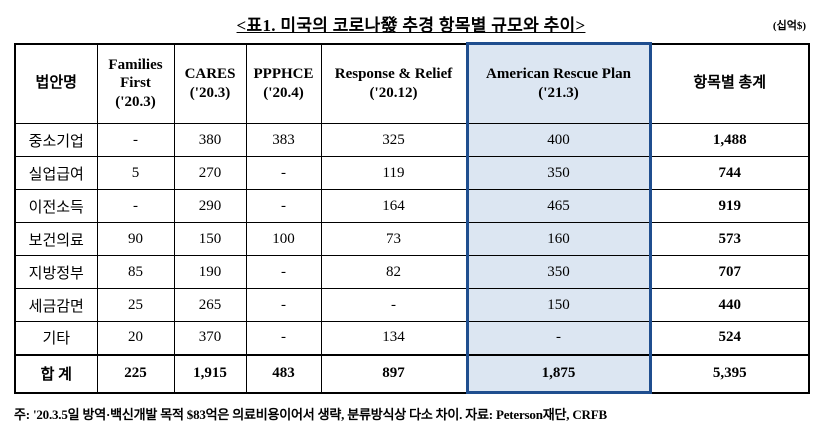 The height and width of the screenshot is (437, 822). I want to click on data-cell: 5,395, so click(729, 373).